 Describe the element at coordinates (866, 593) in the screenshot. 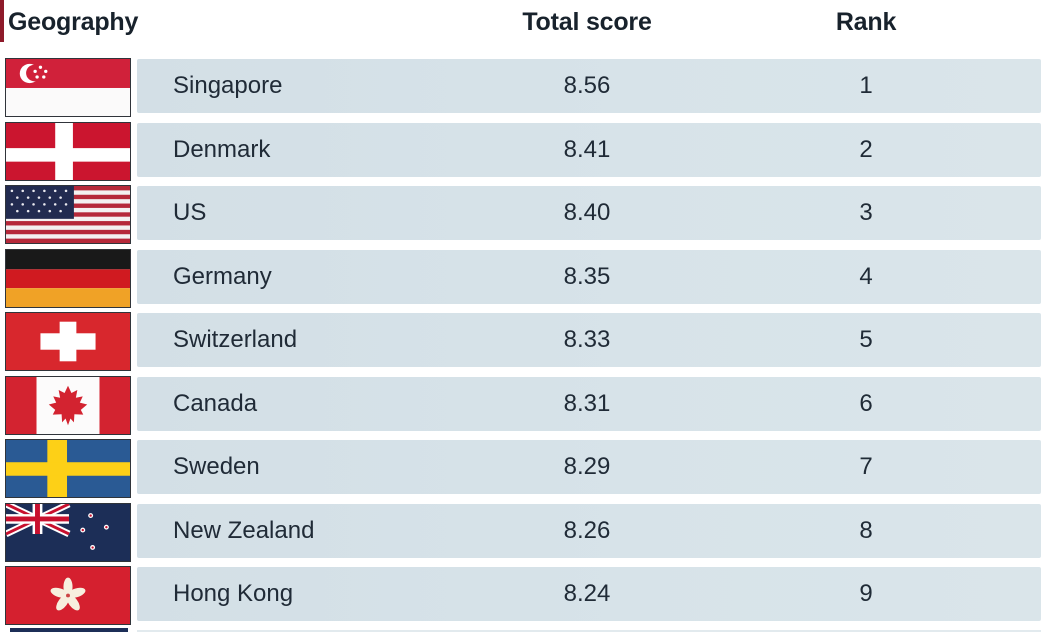

I see `rank-value: 9` at that location.